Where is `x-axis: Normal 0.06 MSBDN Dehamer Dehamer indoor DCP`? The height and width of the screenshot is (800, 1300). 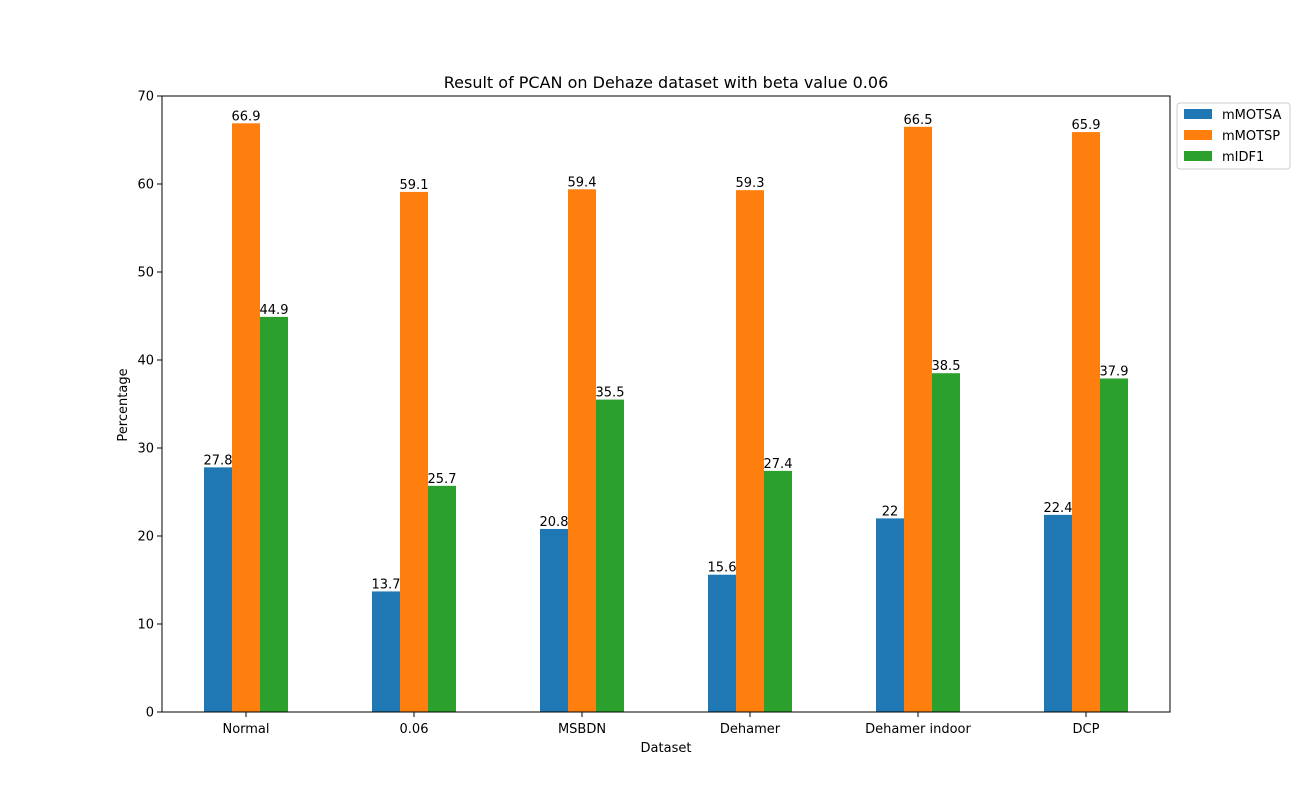
x-axis: Normal 0.06 MSBDN Dehamer Dehamer indoor DCP is located at coordinates (661, 724).